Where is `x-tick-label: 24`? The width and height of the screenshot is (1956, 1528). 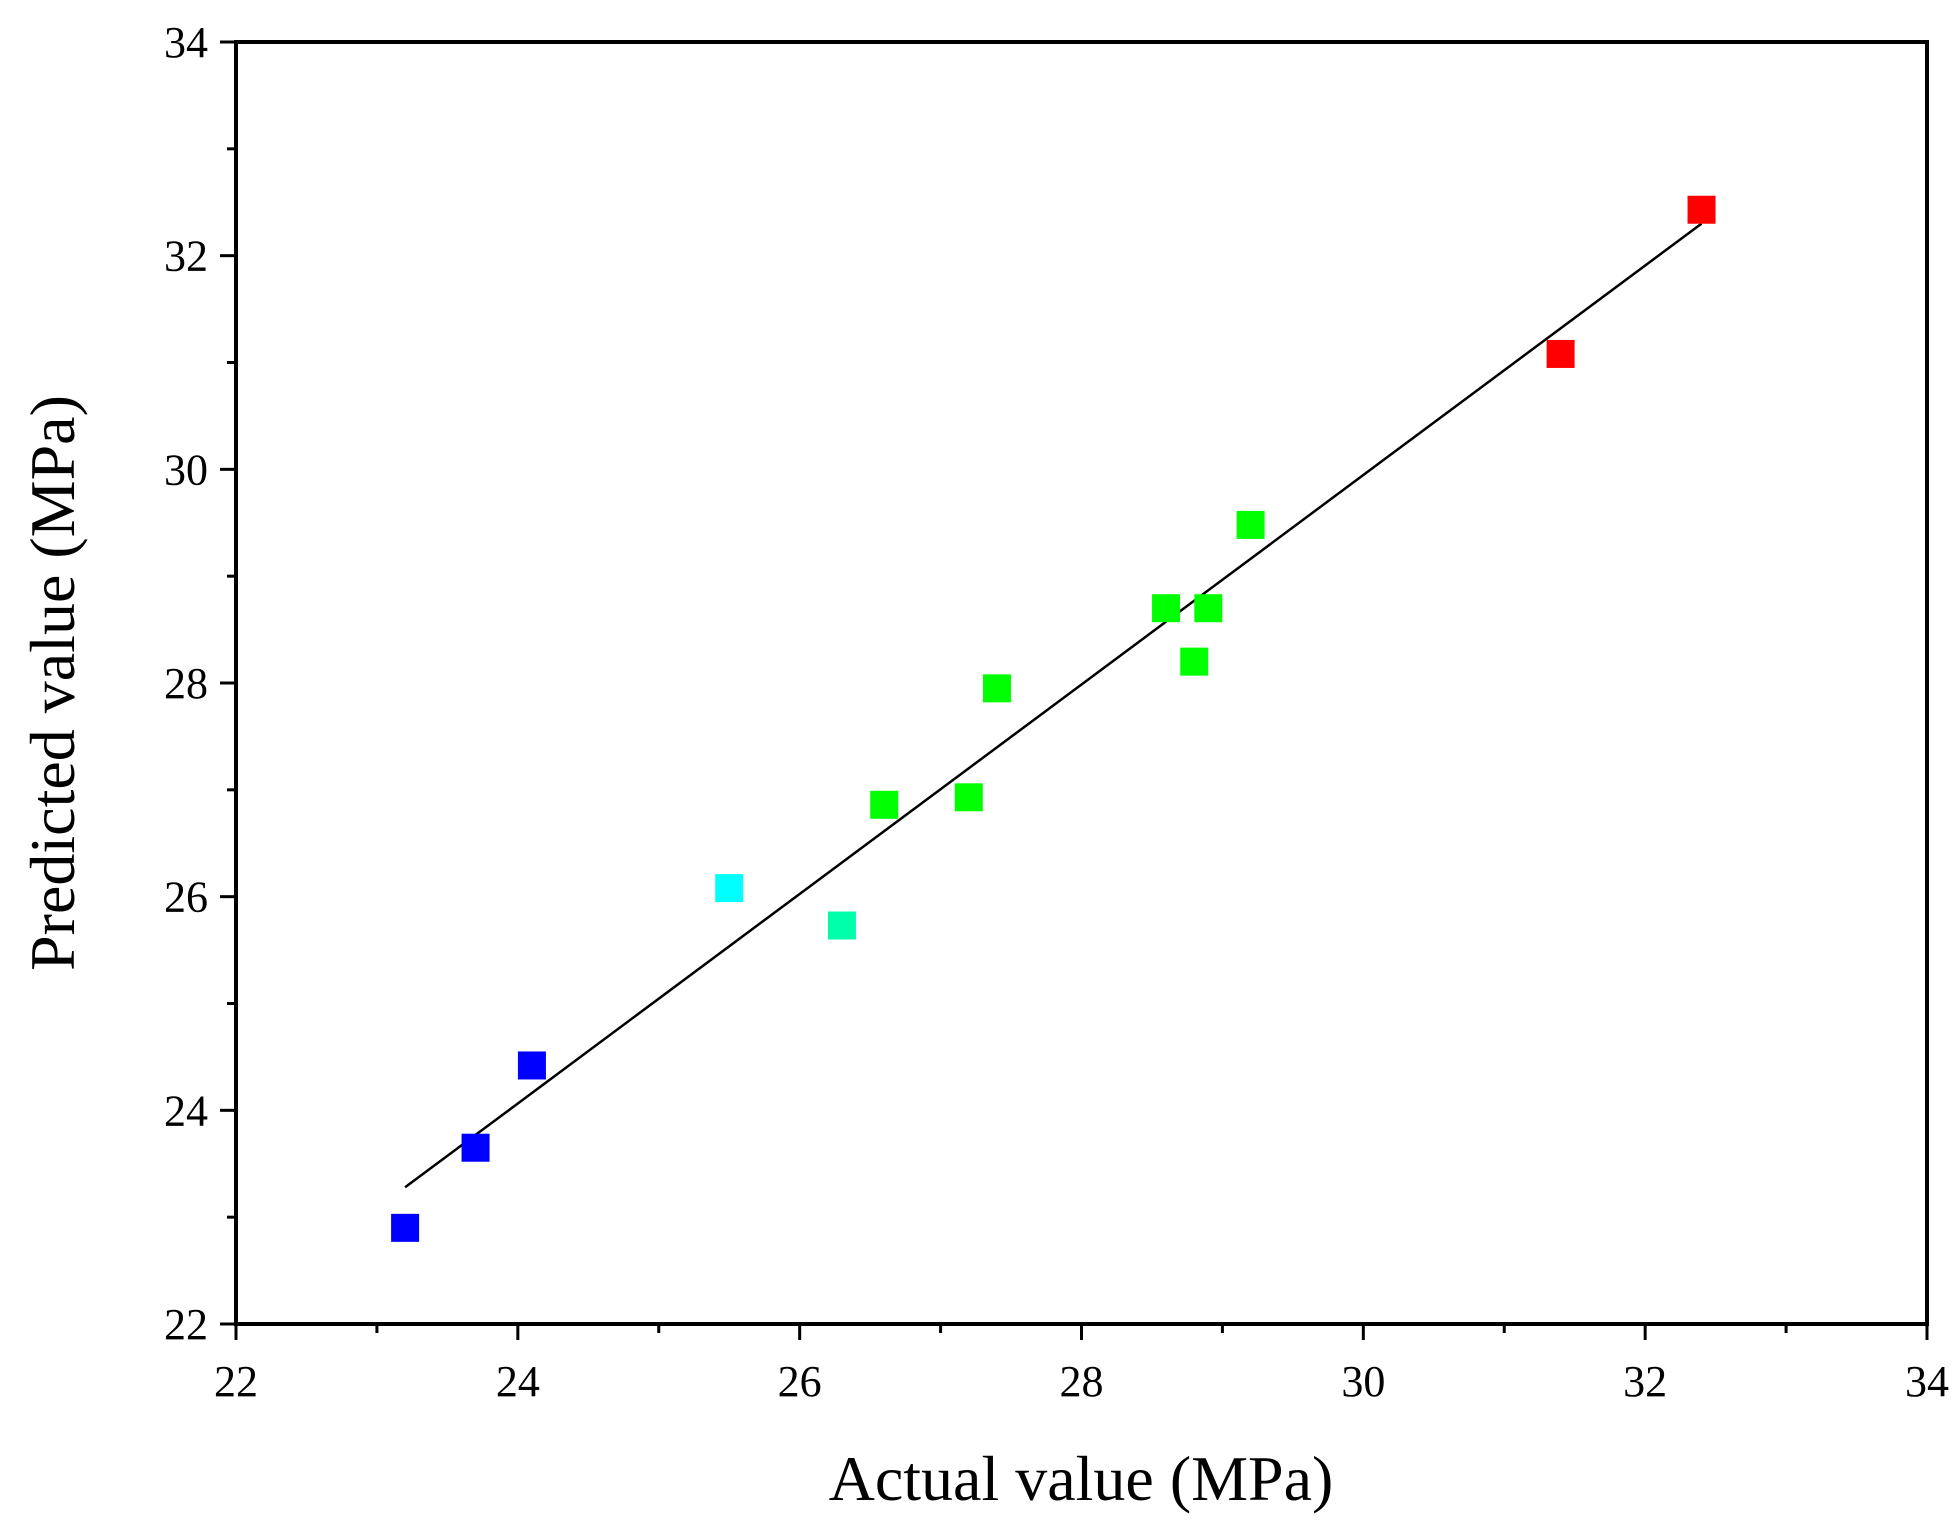 x-tick-label: 24 is located at coordinates (518, 1381).